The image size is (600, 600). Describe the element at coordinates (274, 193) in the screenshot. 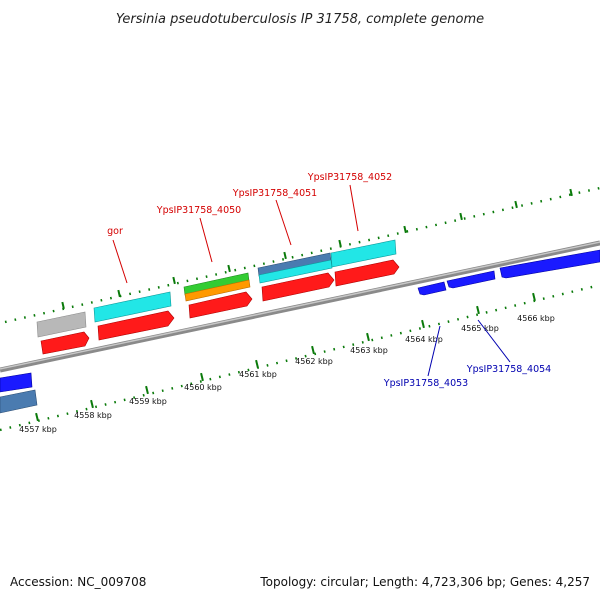

I see `gene-label-4051: YpsIP31758_4051` at that location.